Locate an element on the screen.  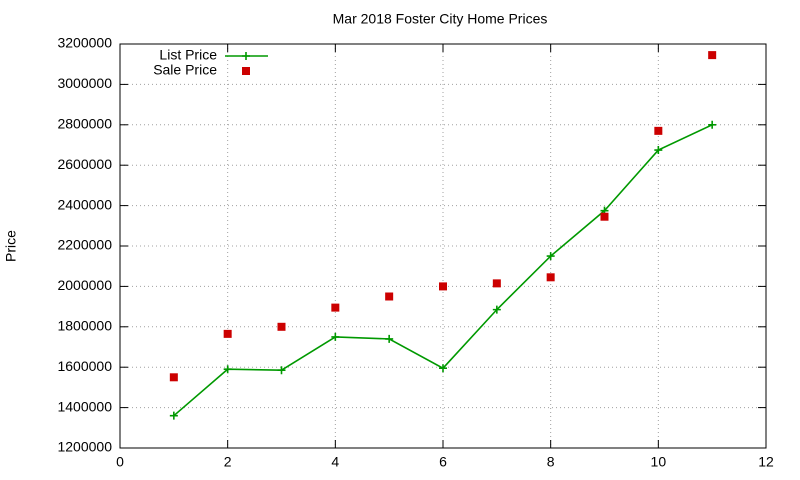
legend-label: List Price is located at coordinates (188, 55).